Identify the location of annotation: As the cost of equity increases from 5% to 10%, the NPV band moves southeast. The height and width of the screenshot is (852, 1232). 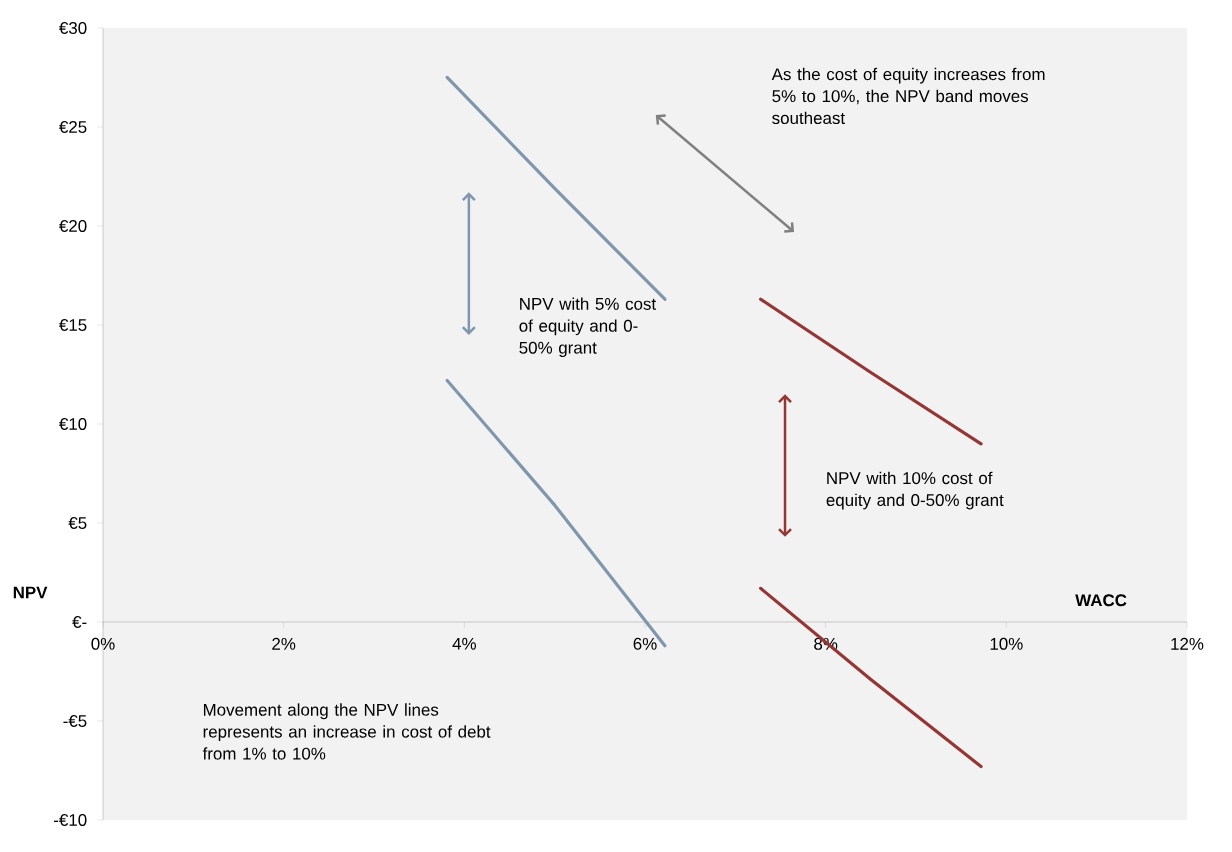
(908, 96).